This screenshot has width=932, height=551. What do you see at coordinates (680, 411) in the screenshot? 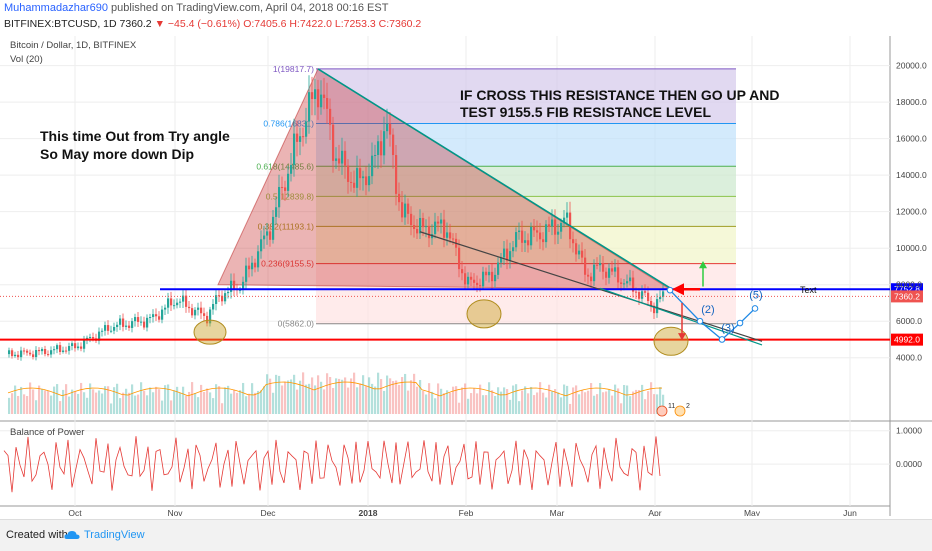
I see `event-icon` at bounding box center [680, 411].